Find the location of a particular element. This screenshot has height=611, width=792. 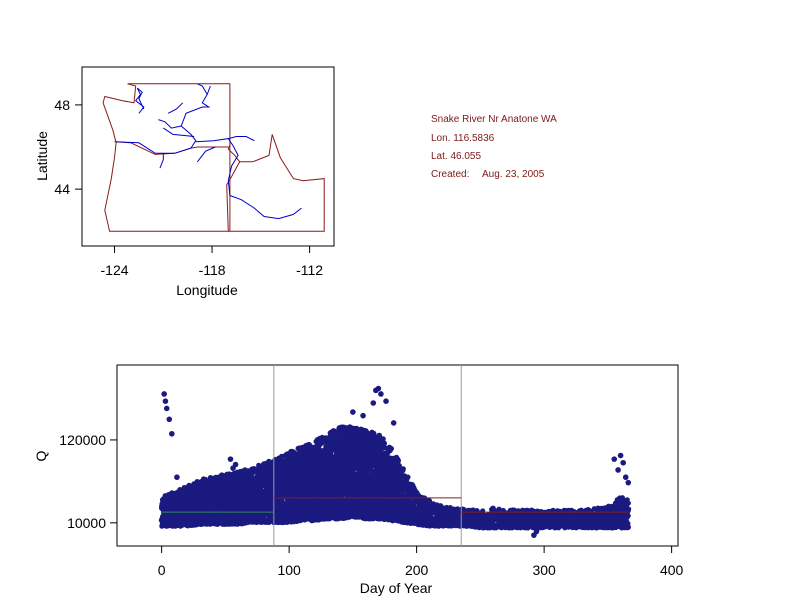

map-xtick-label: -124 is located at coordinates (115, 270).